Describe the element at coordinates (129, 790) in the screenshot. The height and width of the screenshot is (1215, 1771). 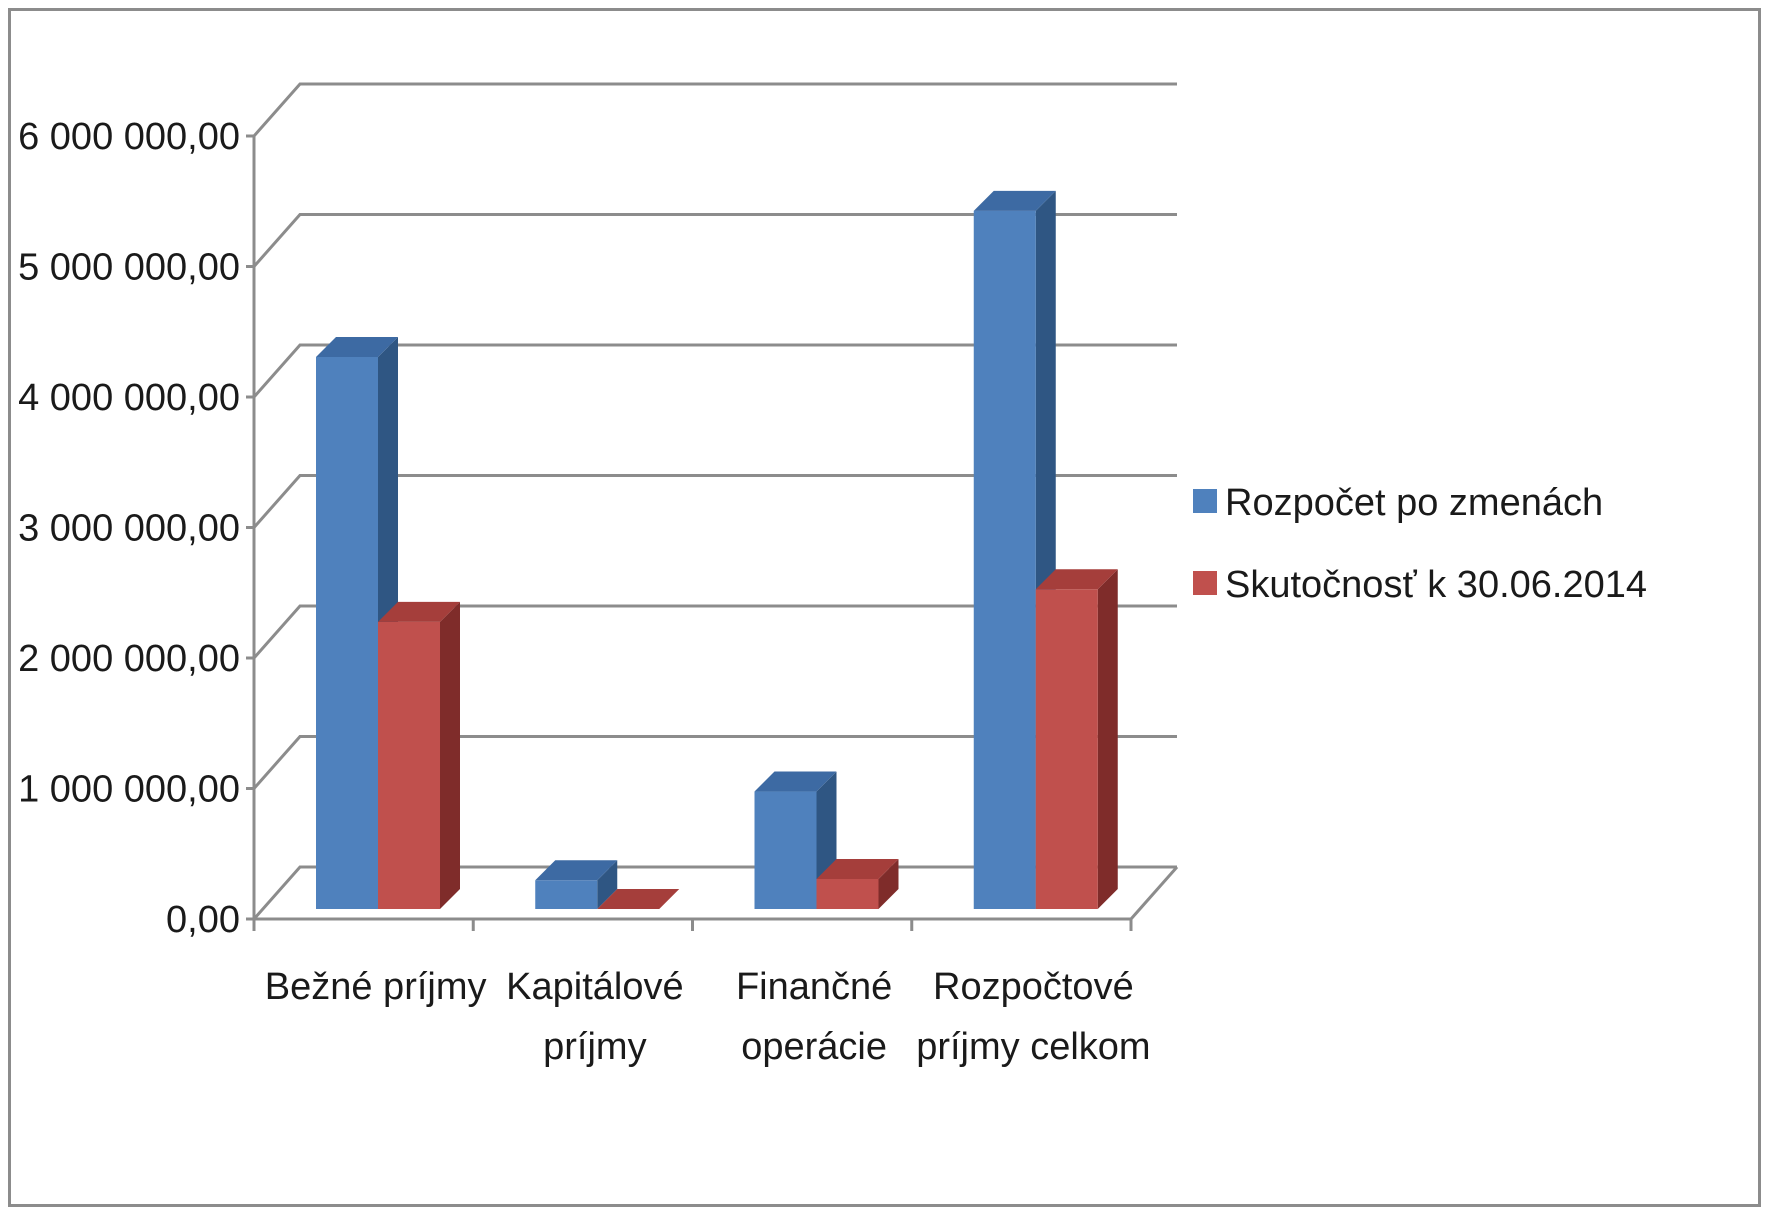
I see `y-tick-label: 1 000 000,00` at that location.